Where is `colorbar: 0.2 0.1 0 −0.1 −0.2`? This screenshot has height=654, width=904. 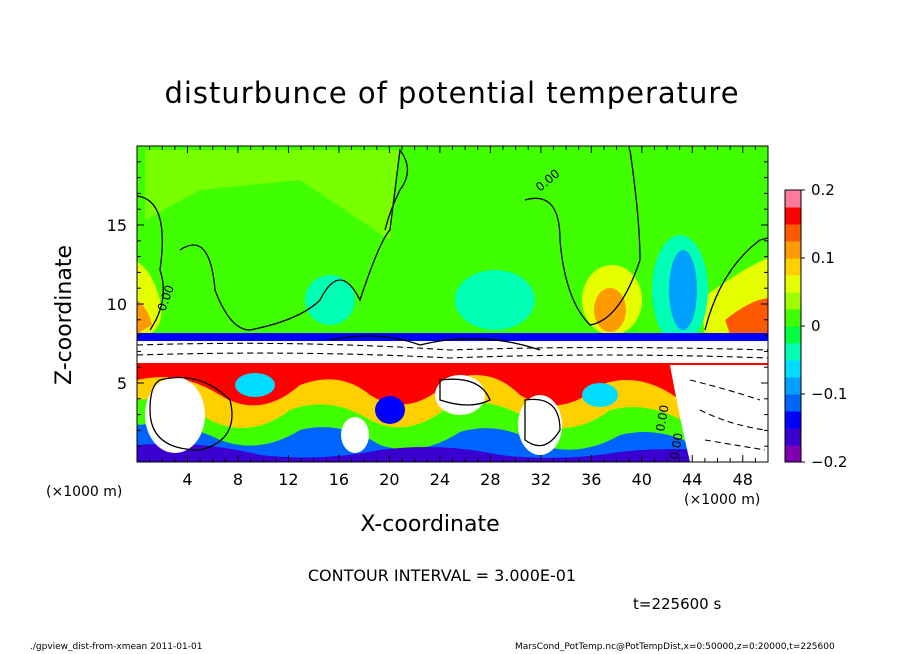
colorbar: 0.2 0.1 0 −0.1 −0.2 is located at coordinates (815, 326).